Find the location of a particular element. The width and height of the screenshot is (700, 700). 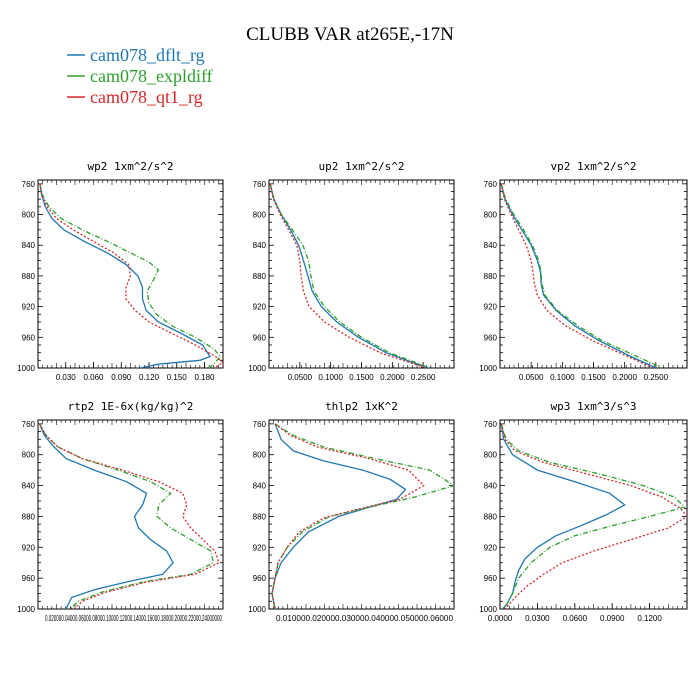

x-tick-label: 0.0300 is located at coordinates (537, 618).